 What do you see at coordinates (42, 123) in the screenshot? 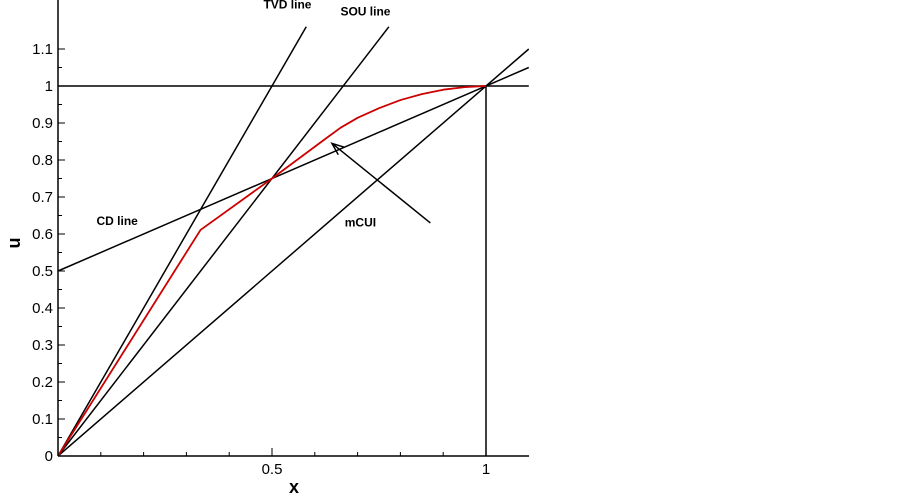
I see `y-tick-label: 0.9` at bounding box center [42, 123].